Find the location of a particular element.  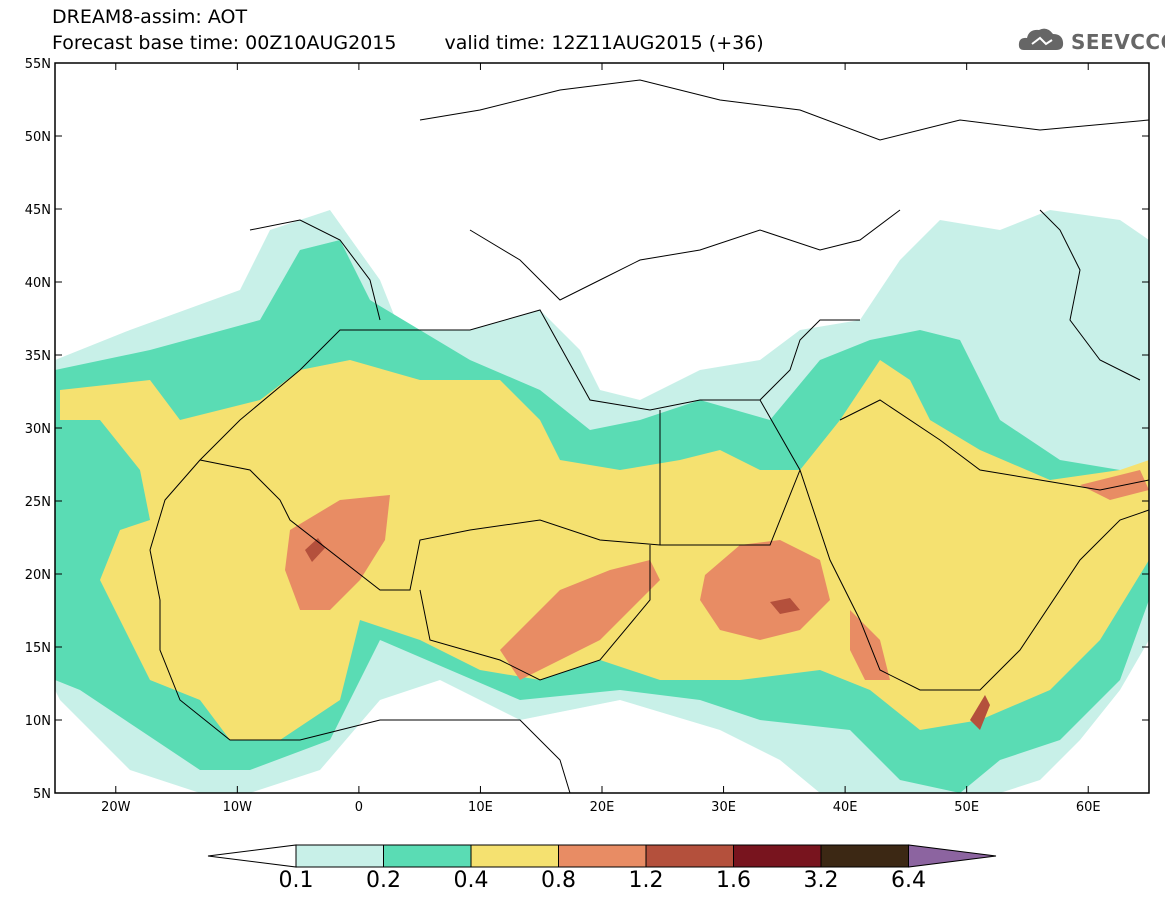

base-time: Forecast base time: 00Z10AUG2015 is located at coordinates (224, 43).